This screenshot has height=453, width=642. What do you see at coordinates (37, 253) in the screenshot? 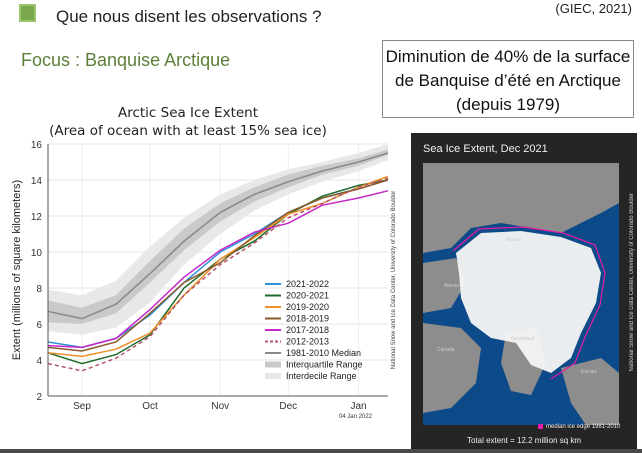
I see `y-tick-label: 10` at bounding box center [37, 253].